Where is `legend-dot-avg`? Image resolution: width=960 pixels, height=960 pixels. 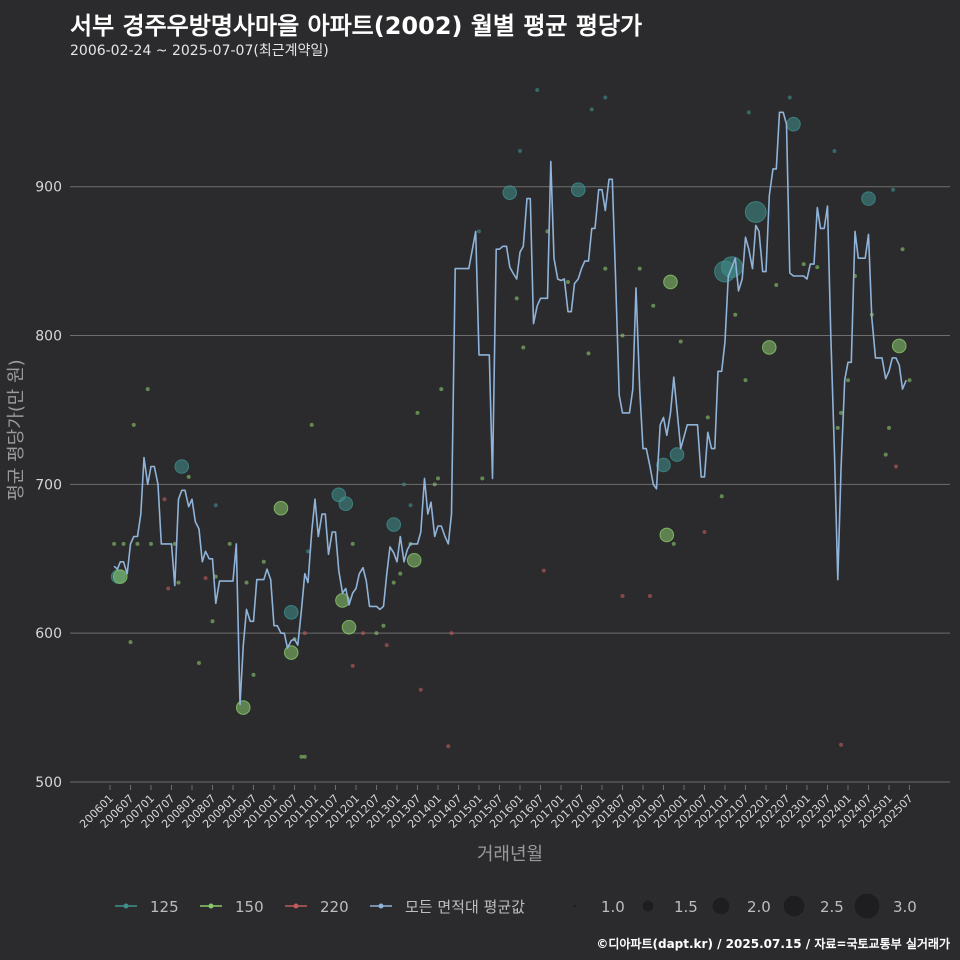 legend-dot-avg is located at coordinates (381, 906).